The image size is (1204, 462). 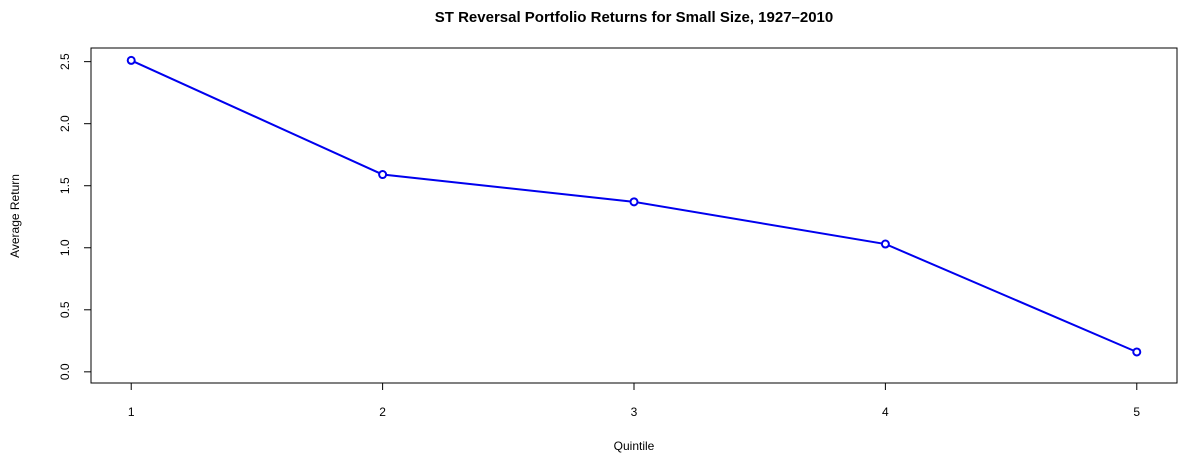 What do you see at coordinates (65, 247) in the screenshot?
I see `y-tick-label: 1.0` at bounding box center [65, 247].